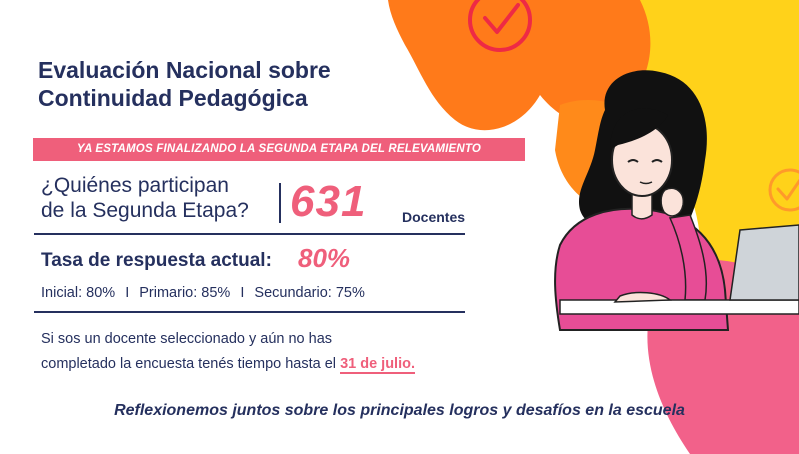  I want to click on orange-blob, so click(519, 65).